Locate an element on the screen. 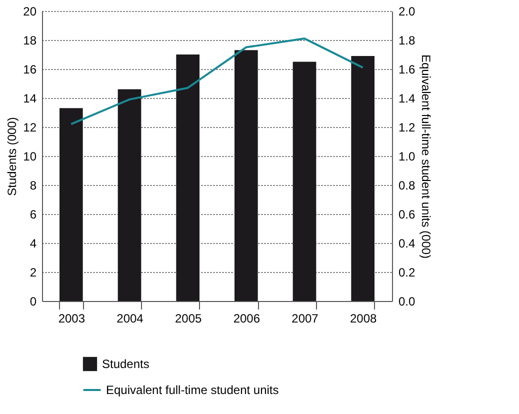 Image resolution: width=519 pixels, height=414 pixels. y2-axis-title: Equivalent full-time student units (000) is located at coordinates (426, 156).